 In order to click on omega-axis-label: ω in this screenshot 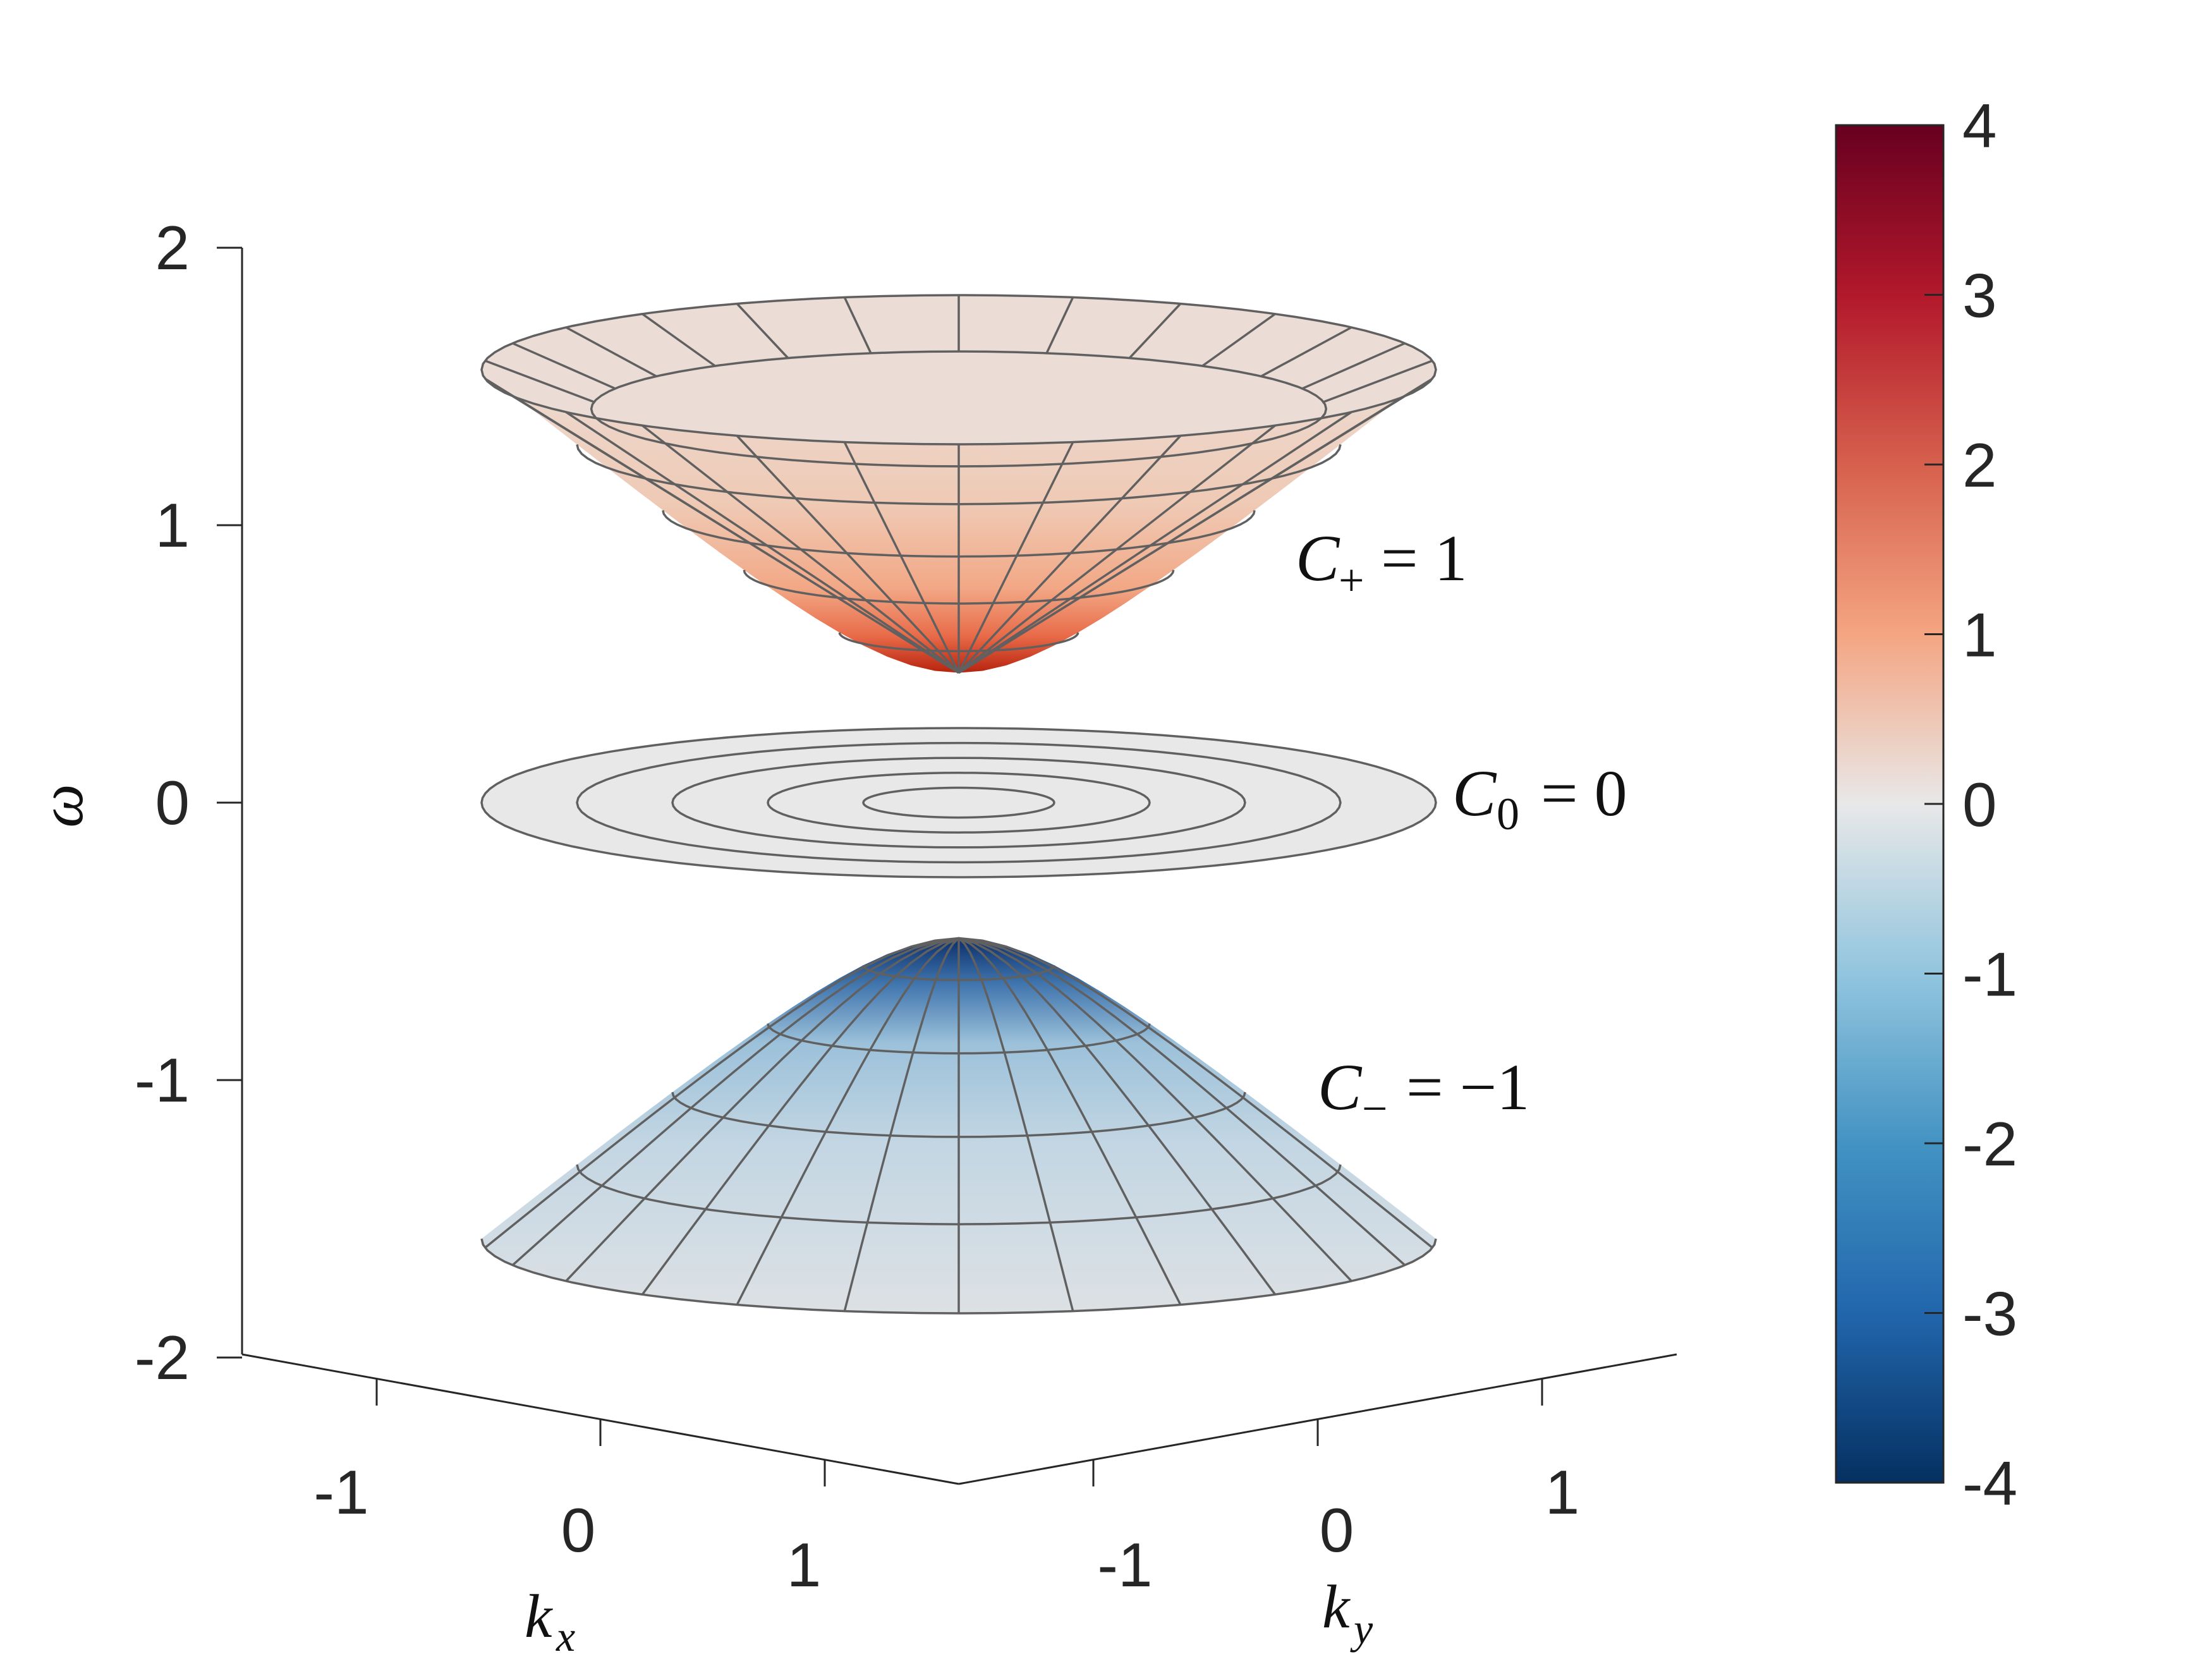, I will do `click(62, 805)`.